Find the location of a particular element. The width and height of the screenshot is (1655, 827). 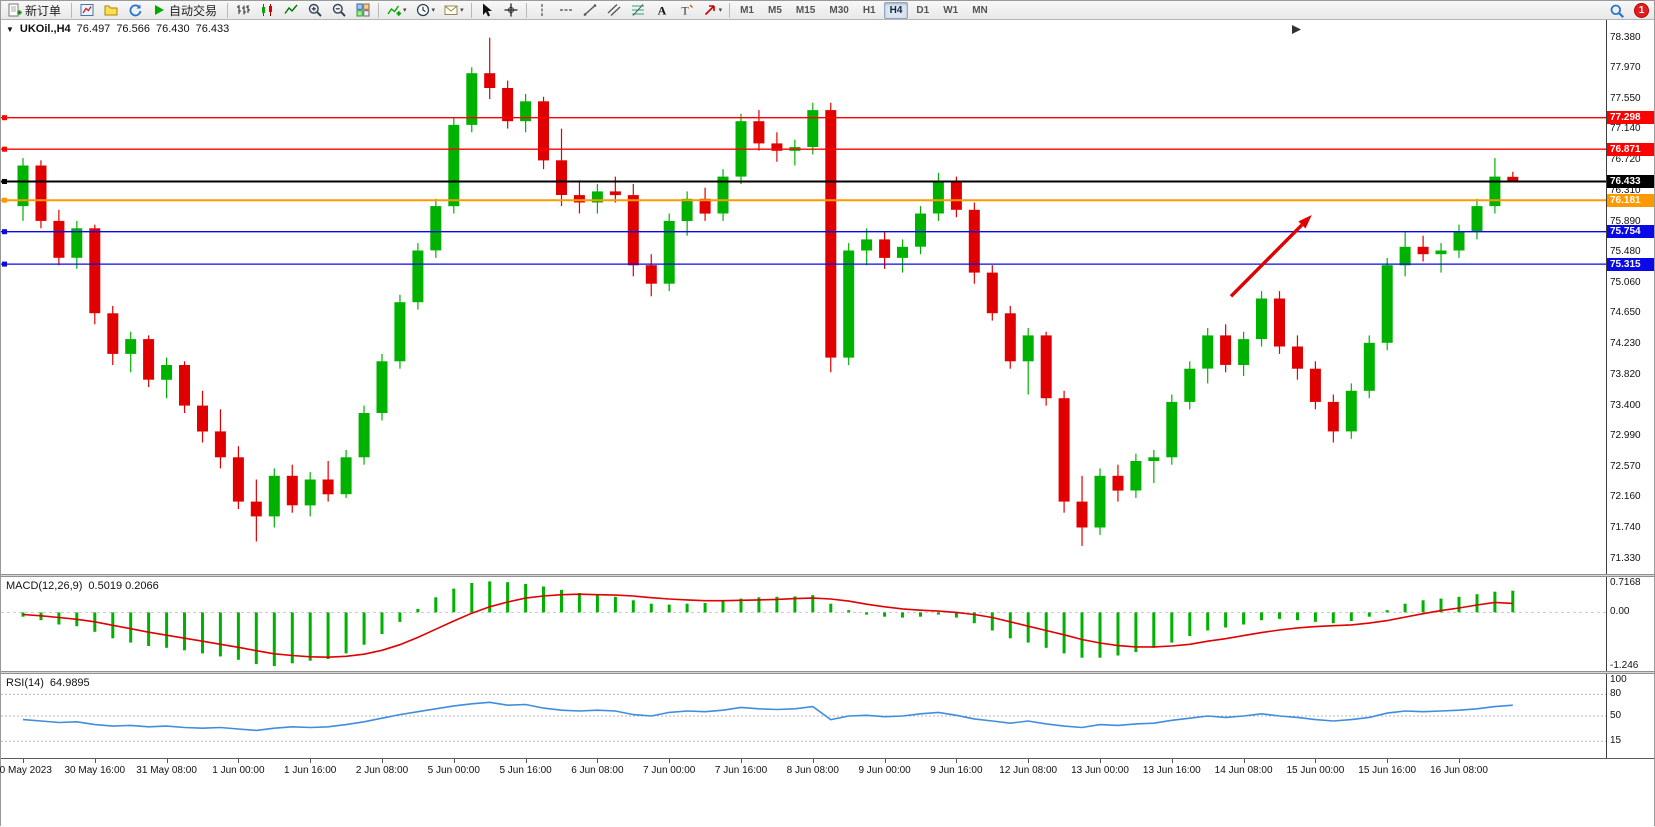

candlestick-button is located at coordinates (267, 10).